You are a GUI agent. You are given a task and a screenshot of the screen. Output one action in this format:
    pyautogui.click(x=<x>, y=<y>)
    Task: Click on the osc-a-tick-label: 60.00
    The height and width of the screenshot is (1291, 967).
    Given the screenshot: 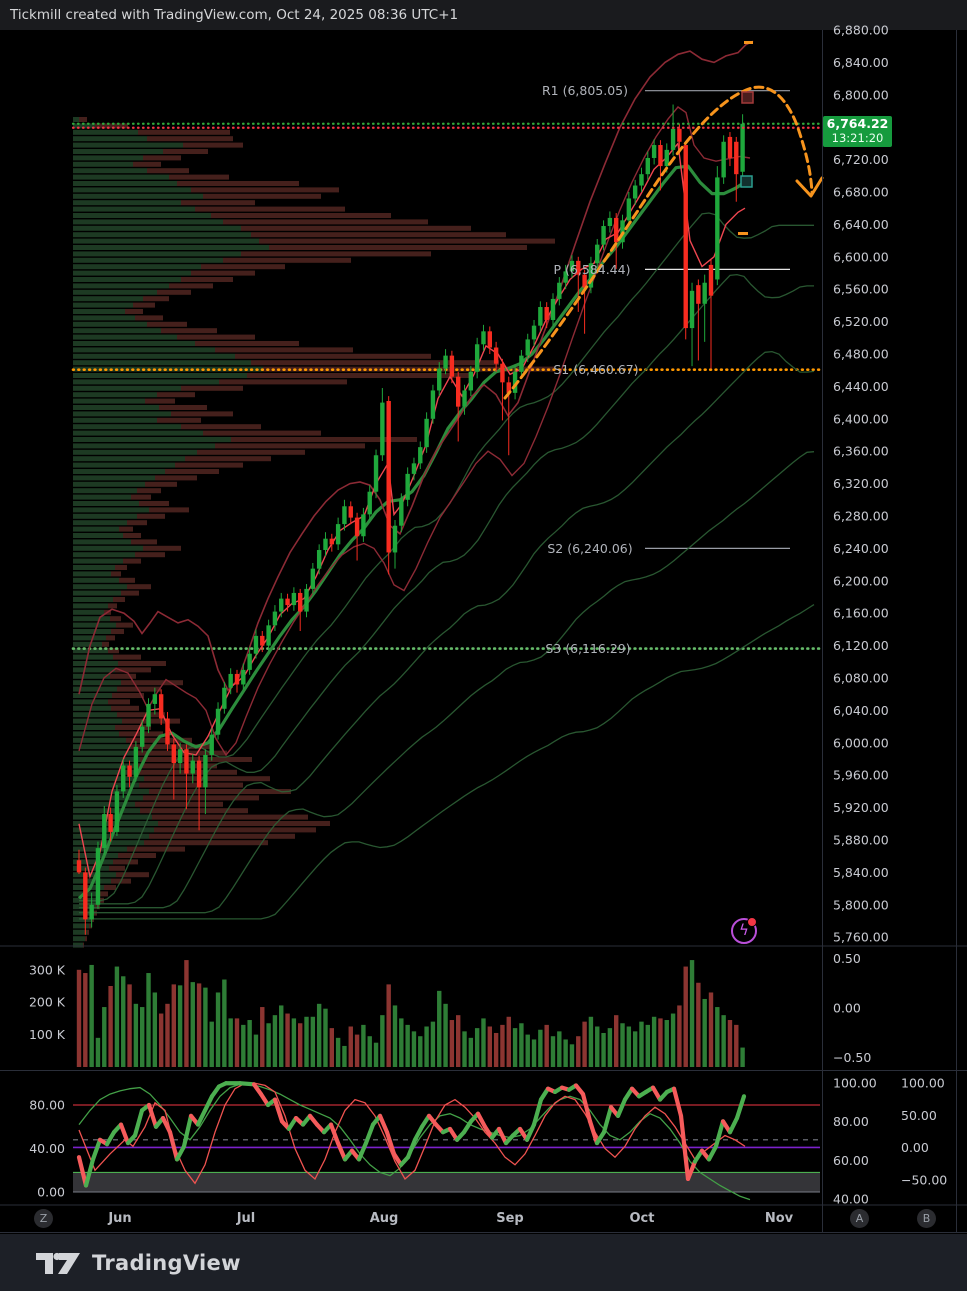 What is the action you would take?
    pyautogui.click(x=851, y=1160)
    